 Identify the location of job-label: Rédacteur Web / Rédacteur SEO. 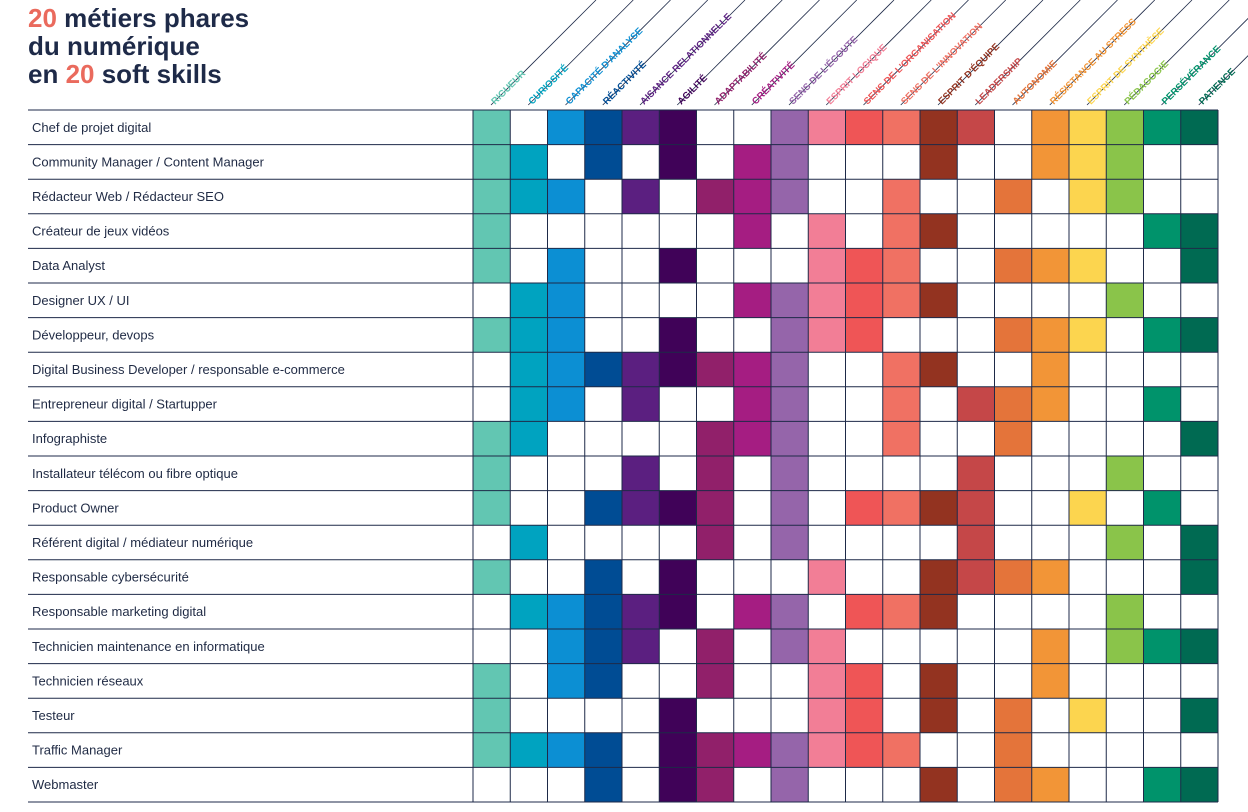
(128, 196).